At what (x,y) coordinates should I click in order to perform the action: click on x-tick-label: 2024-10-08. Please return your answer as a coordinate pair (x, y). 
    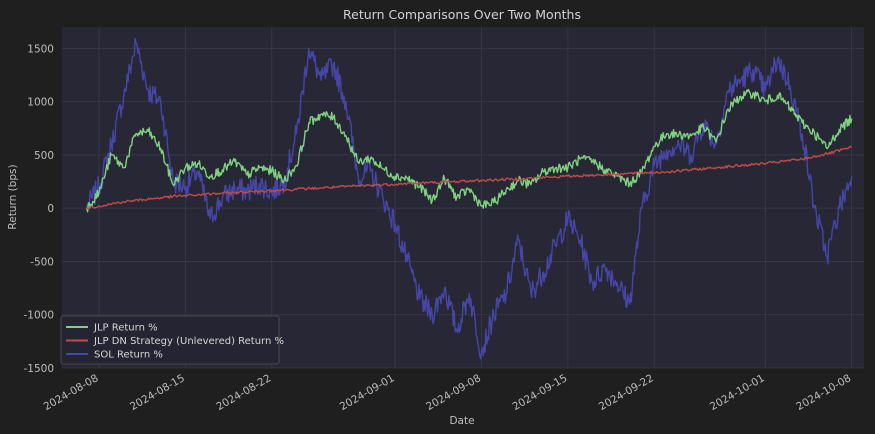
    Looking at the image, I should click on (823, 392).